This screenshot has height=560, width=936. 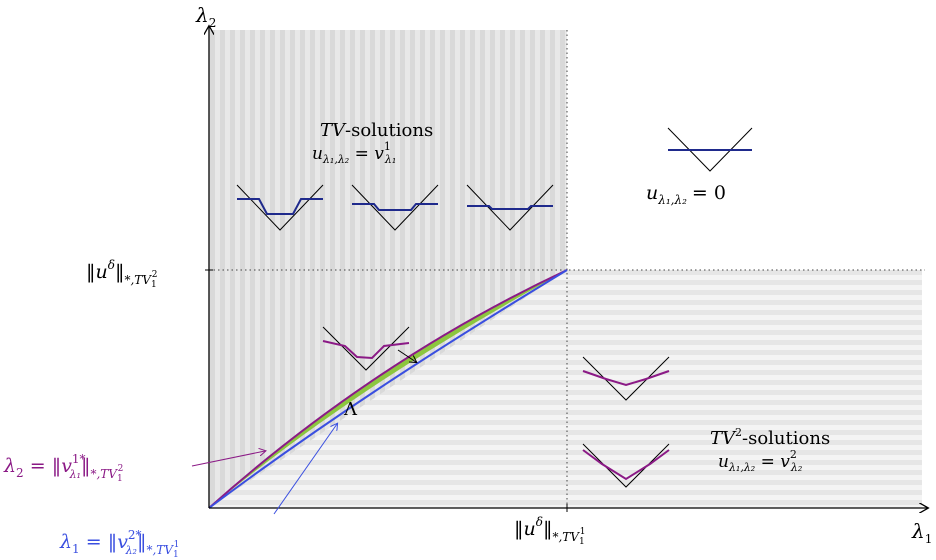 I want to click on tv-equation: uλ₁,λ₂ = v1 λ₁, so click(x=354, y=153).